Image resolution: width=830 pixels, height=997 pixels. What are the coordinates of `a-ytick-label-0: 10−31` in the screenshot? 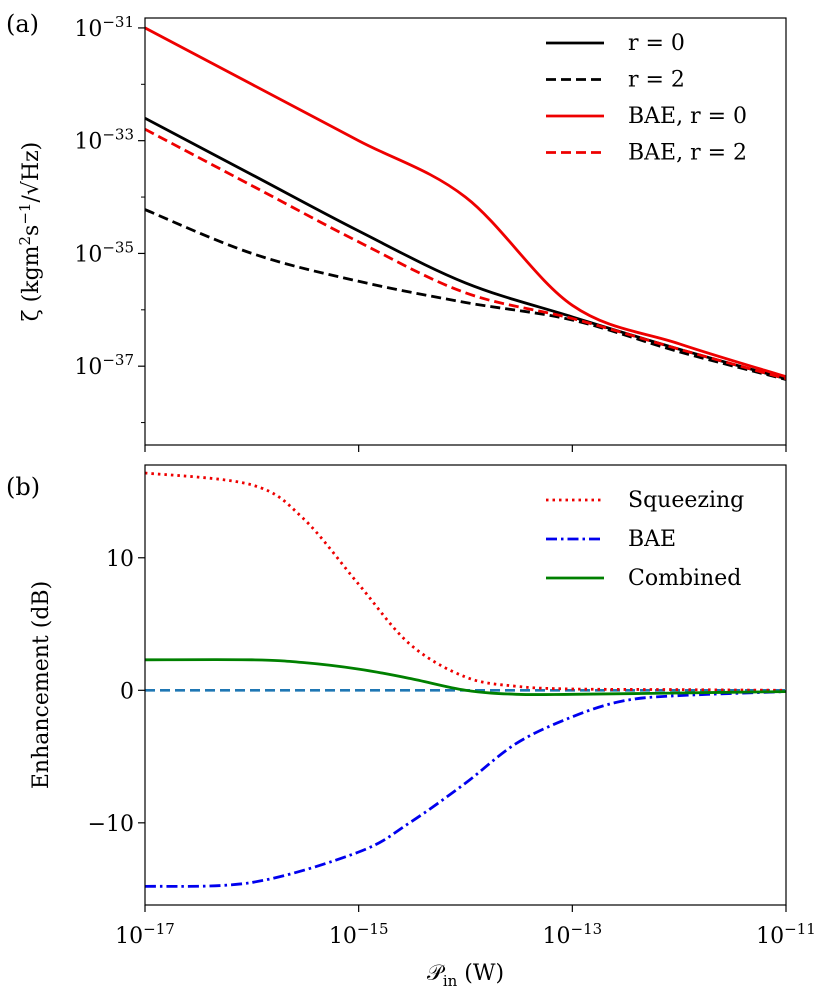 It's located at (104, 27).